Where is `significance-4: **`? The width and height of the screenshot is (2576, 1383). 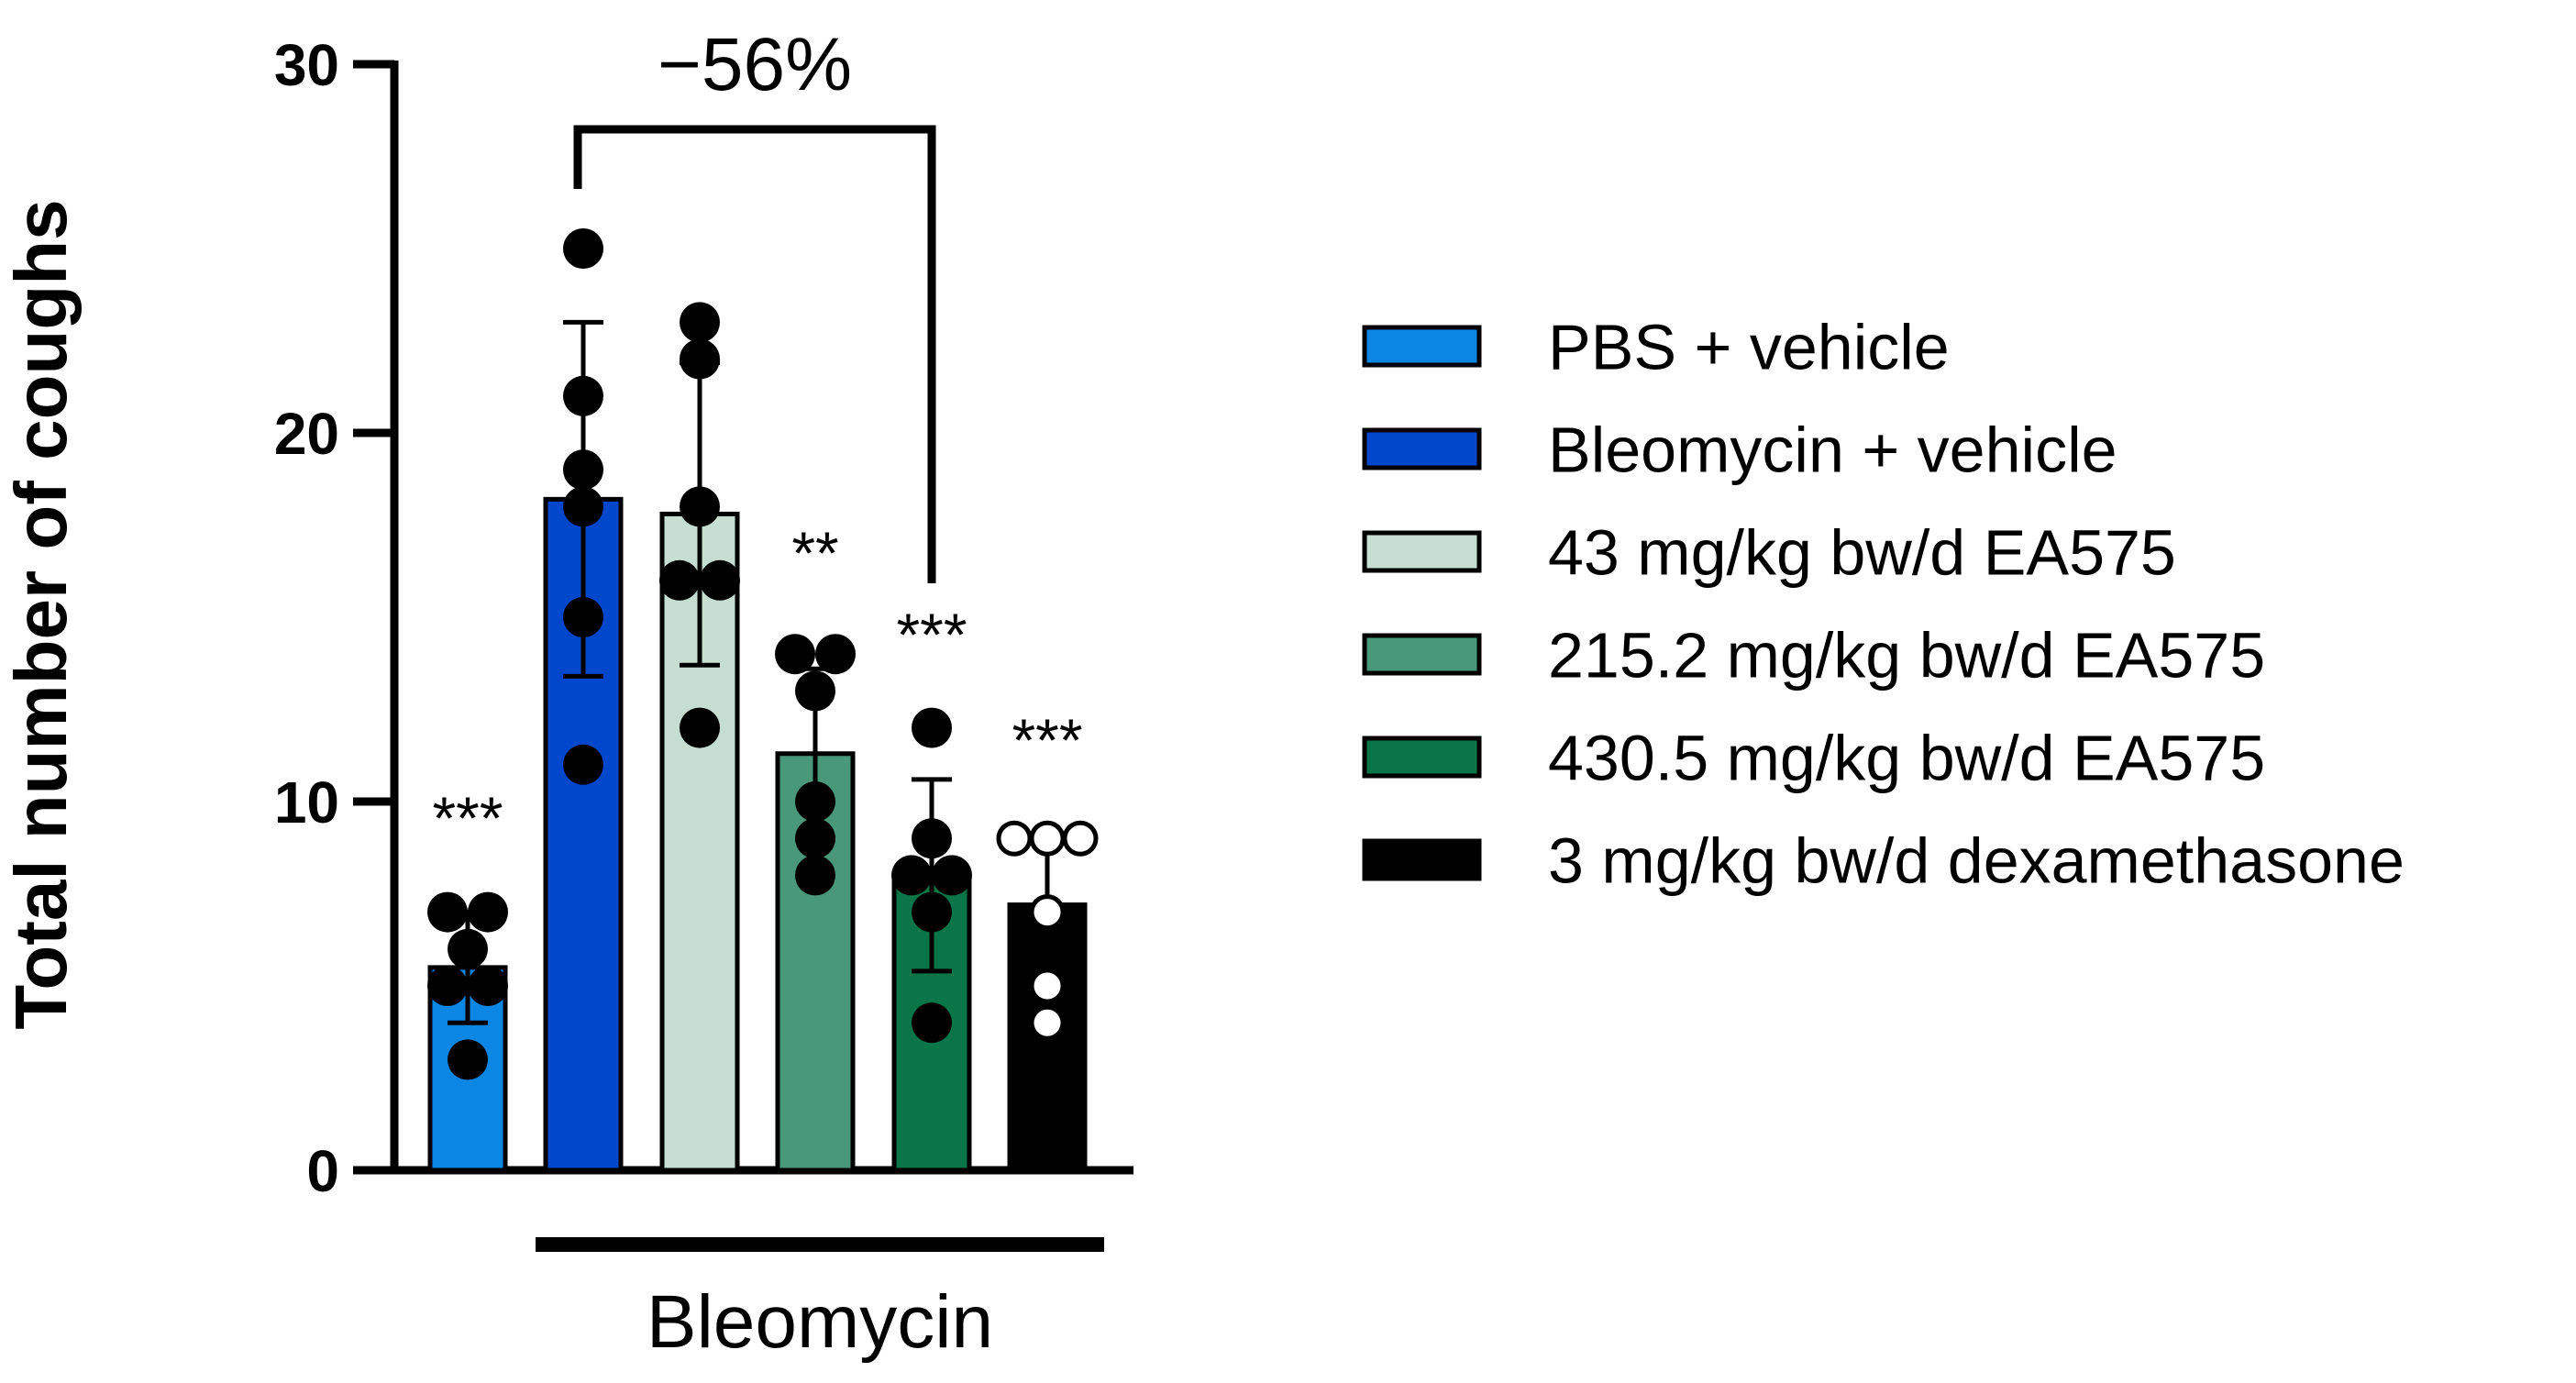
significance-4: ** is located at coordinates (814, 553).